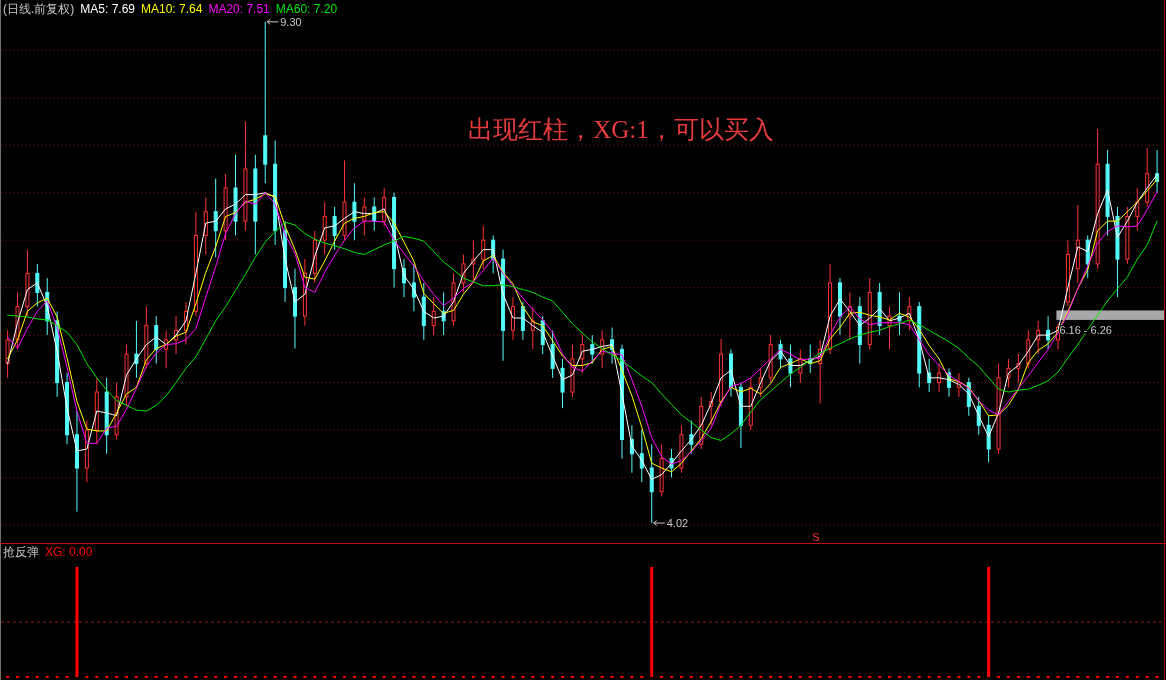 Image resolution: width=1166 pixels, height=680 pixels. Describe the element at coordinates (306, 9) in the screenshot. I see `text: MA60: 7.20` at that location.